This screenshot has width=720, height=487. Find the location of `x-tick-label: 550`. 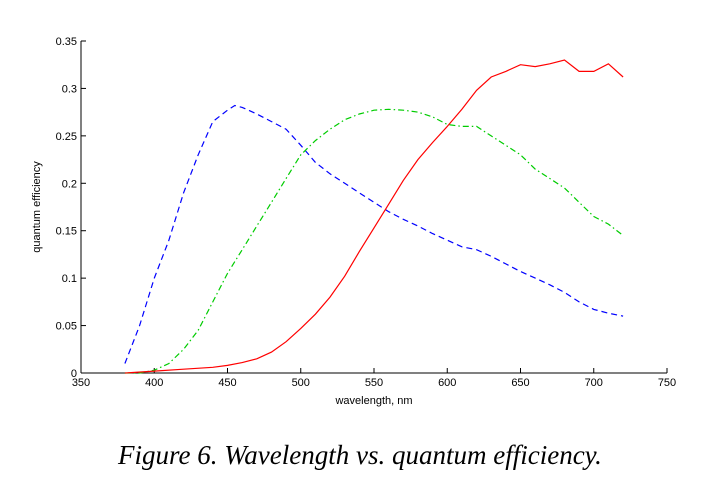

x-tick-label: 550 is located at coordinates (374, 383).